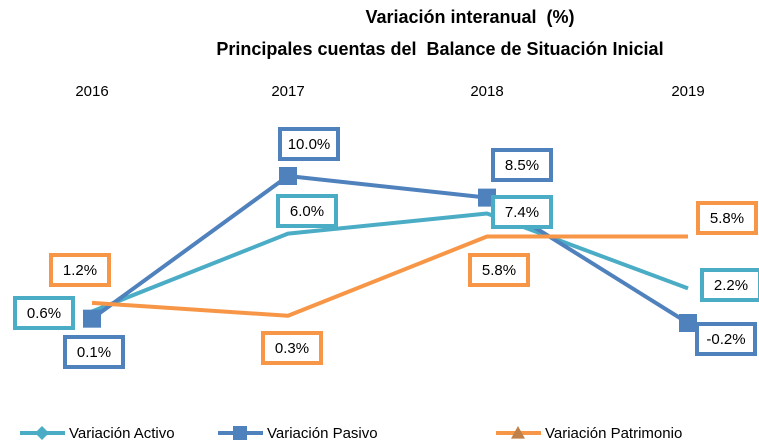 The width and height of the screenshot is (759, 442). What do you see at coordinates (469, 17) in the screenshot?
I see `chart-title: Variación interanual (%)` at bounding box center [469, 17].